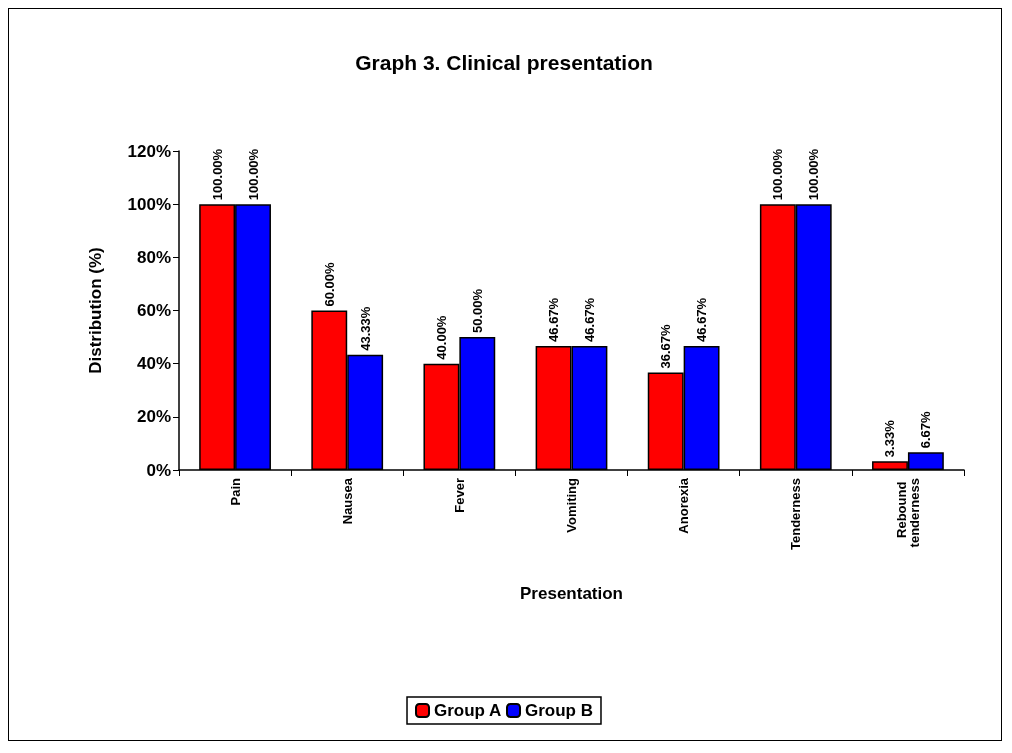 This screenshot has width=1012, height=753. Describe the element at coordinates (477, 311) in the screenshot. I see `data-label: 50.00%` at that location.